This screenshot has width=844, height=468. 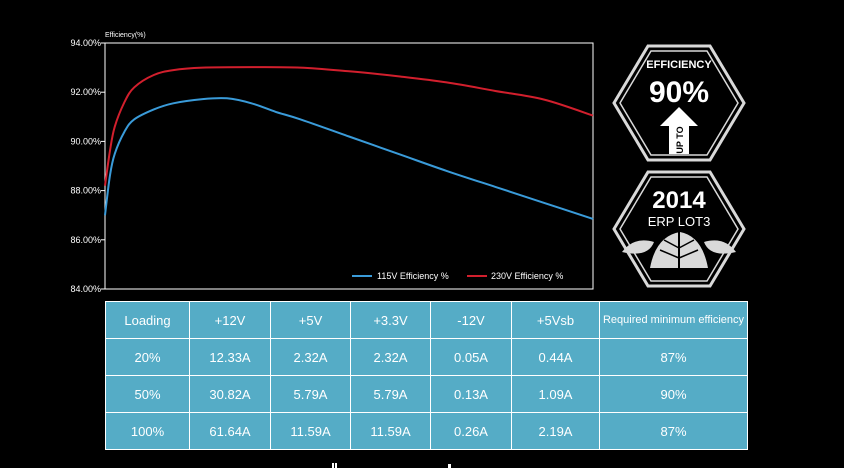 I want to click on table-row: 20% 12.33A 2.32A 2.32A 0.05A 0.44A 87%, so click(x=426, y=357).